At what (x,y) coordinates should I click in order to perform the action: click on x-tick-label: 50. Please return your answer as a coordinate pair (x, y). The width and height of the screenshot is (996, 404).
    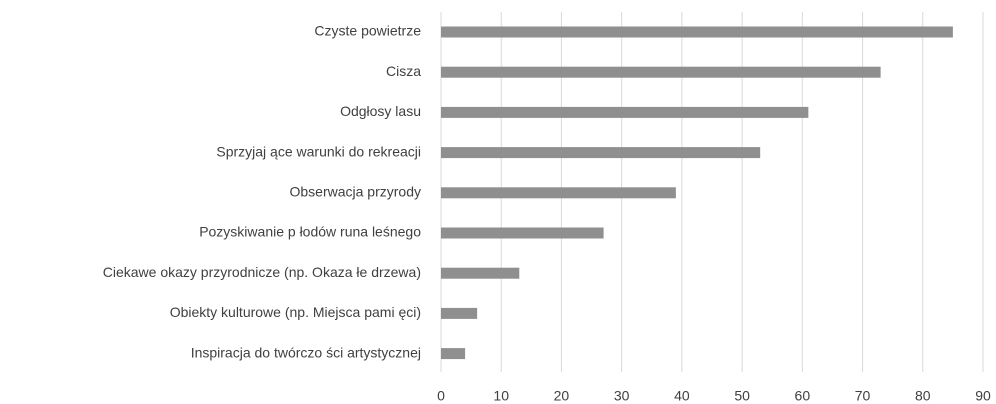
    Looking at the image, I should click on (742, 396).